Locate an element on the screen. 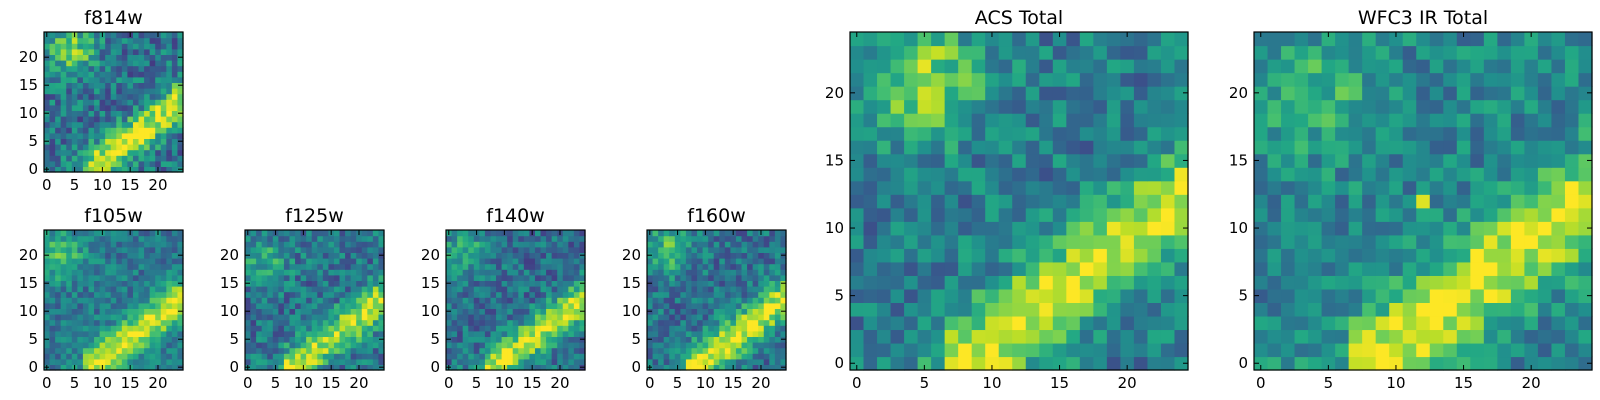  y-tick-label: 10 is located at coordinates (631, 311).